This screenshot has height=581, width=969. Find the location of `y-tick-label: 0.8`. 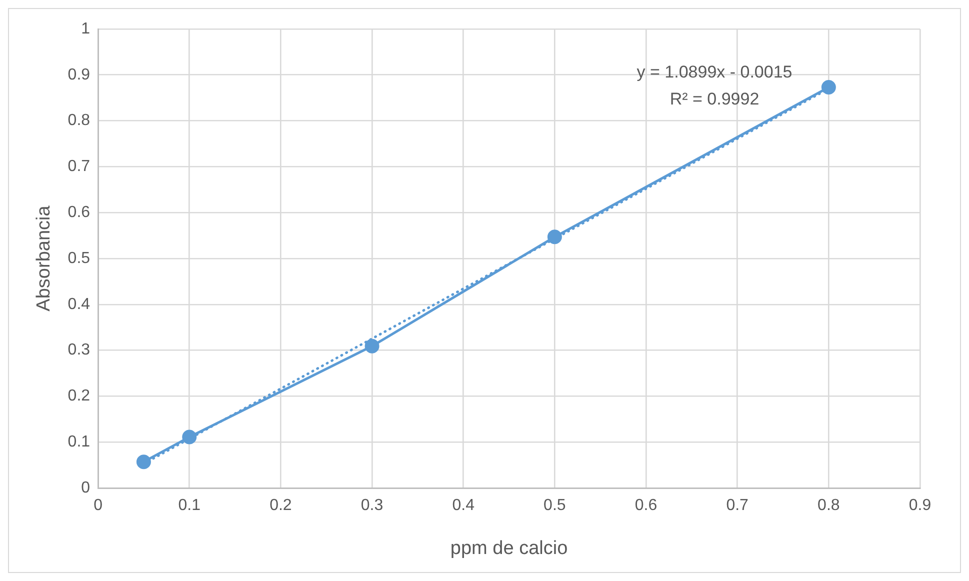

y-tick-label: 0.8 is located at coordinates (79, 121).